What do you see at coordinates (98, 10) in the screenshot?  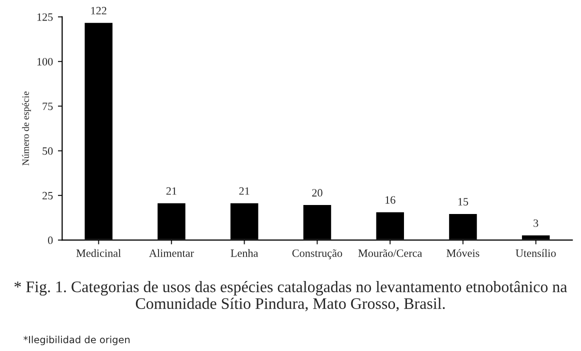 I see `data-label: 122` at bounding box center [98, 10].